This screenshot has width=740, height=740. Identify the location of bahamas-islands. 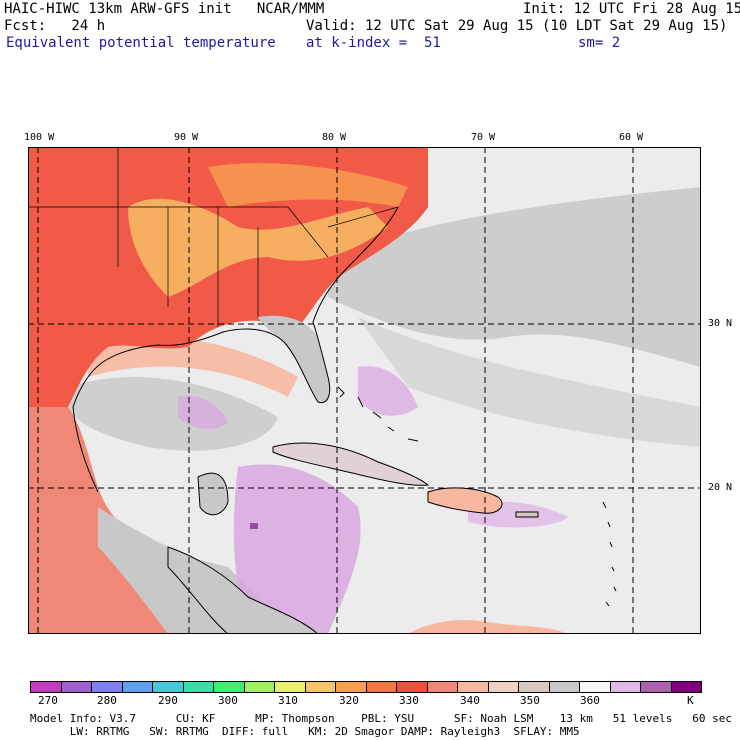
(378, 414).